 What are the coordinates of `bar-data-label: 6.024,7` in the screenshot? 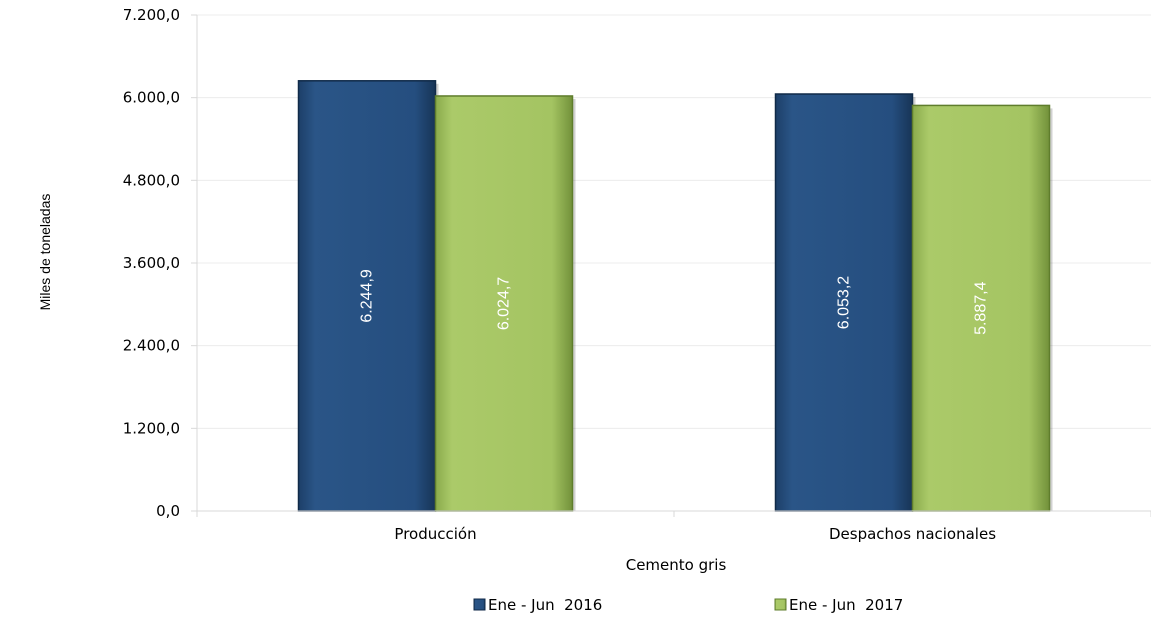 It's located at (504, 303).